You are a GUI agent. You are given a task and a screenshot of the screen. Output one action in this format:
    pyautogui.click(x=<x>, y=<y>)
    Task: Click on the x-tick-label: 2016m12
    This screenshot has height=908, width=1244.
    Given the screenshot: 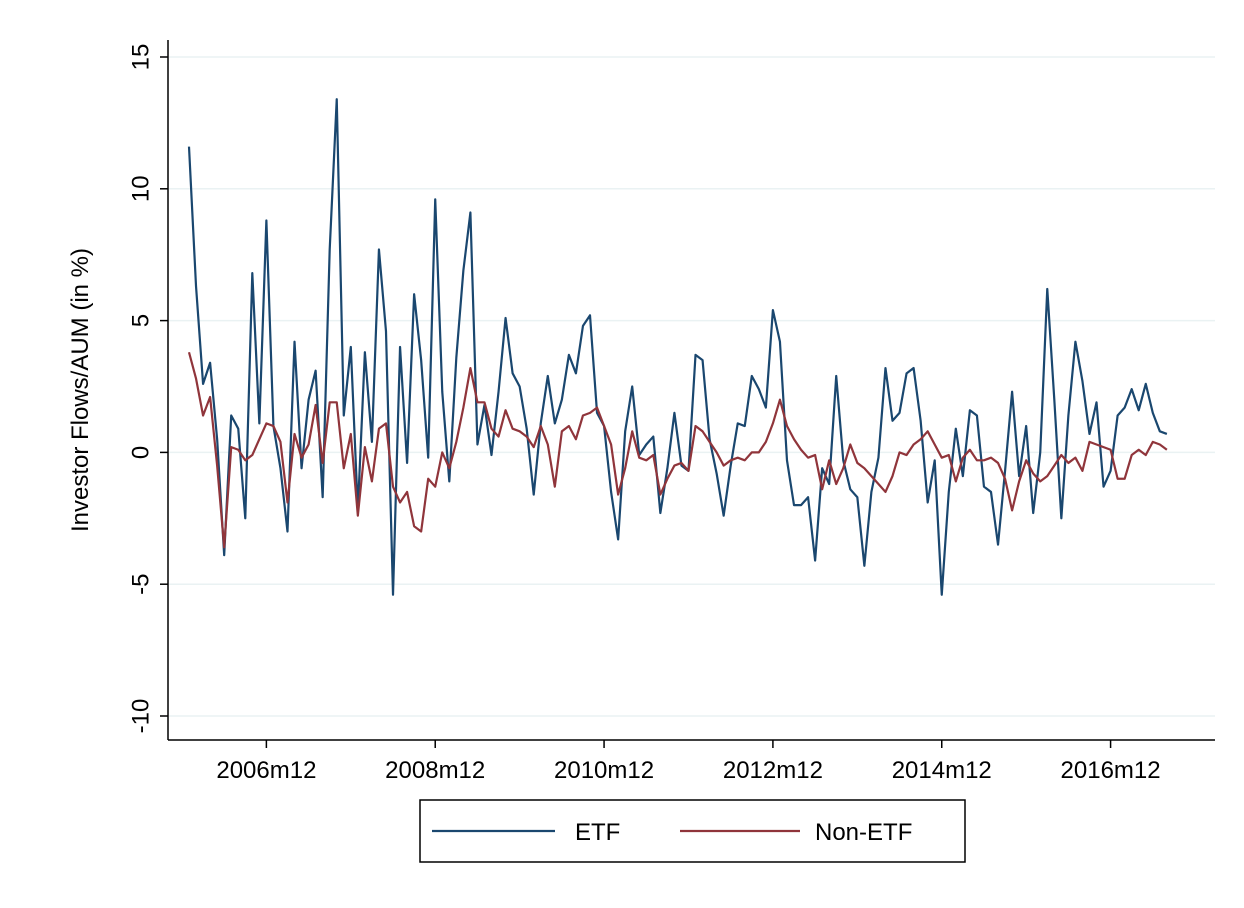 What is the action you would take?
    pyautogui.click(x=1111, y=770)
    